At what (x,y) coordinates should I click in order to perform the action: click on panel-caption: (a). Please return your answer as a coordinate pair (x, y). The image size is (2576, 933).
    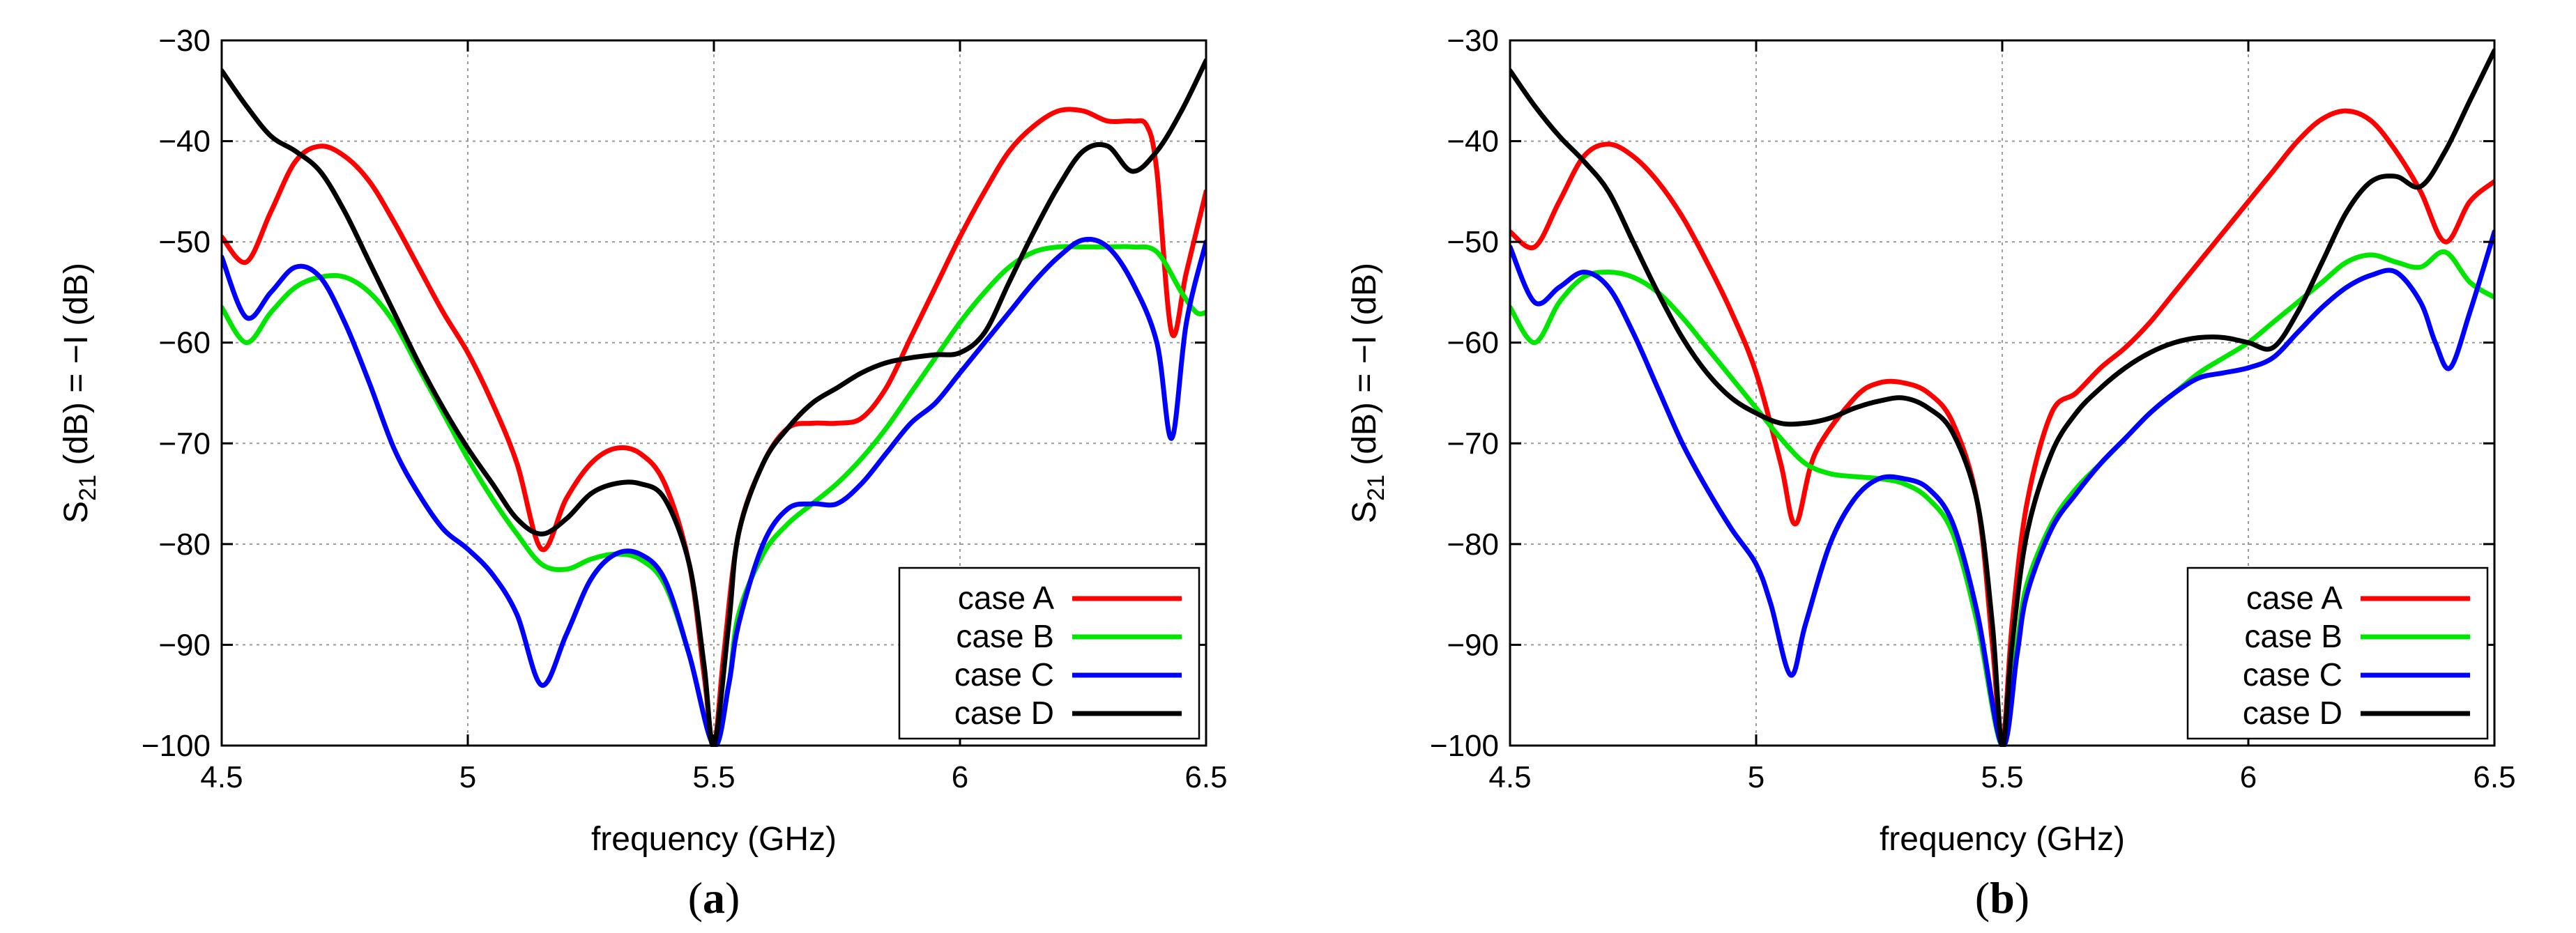
    Looking at the image, I should click on (714, 898).